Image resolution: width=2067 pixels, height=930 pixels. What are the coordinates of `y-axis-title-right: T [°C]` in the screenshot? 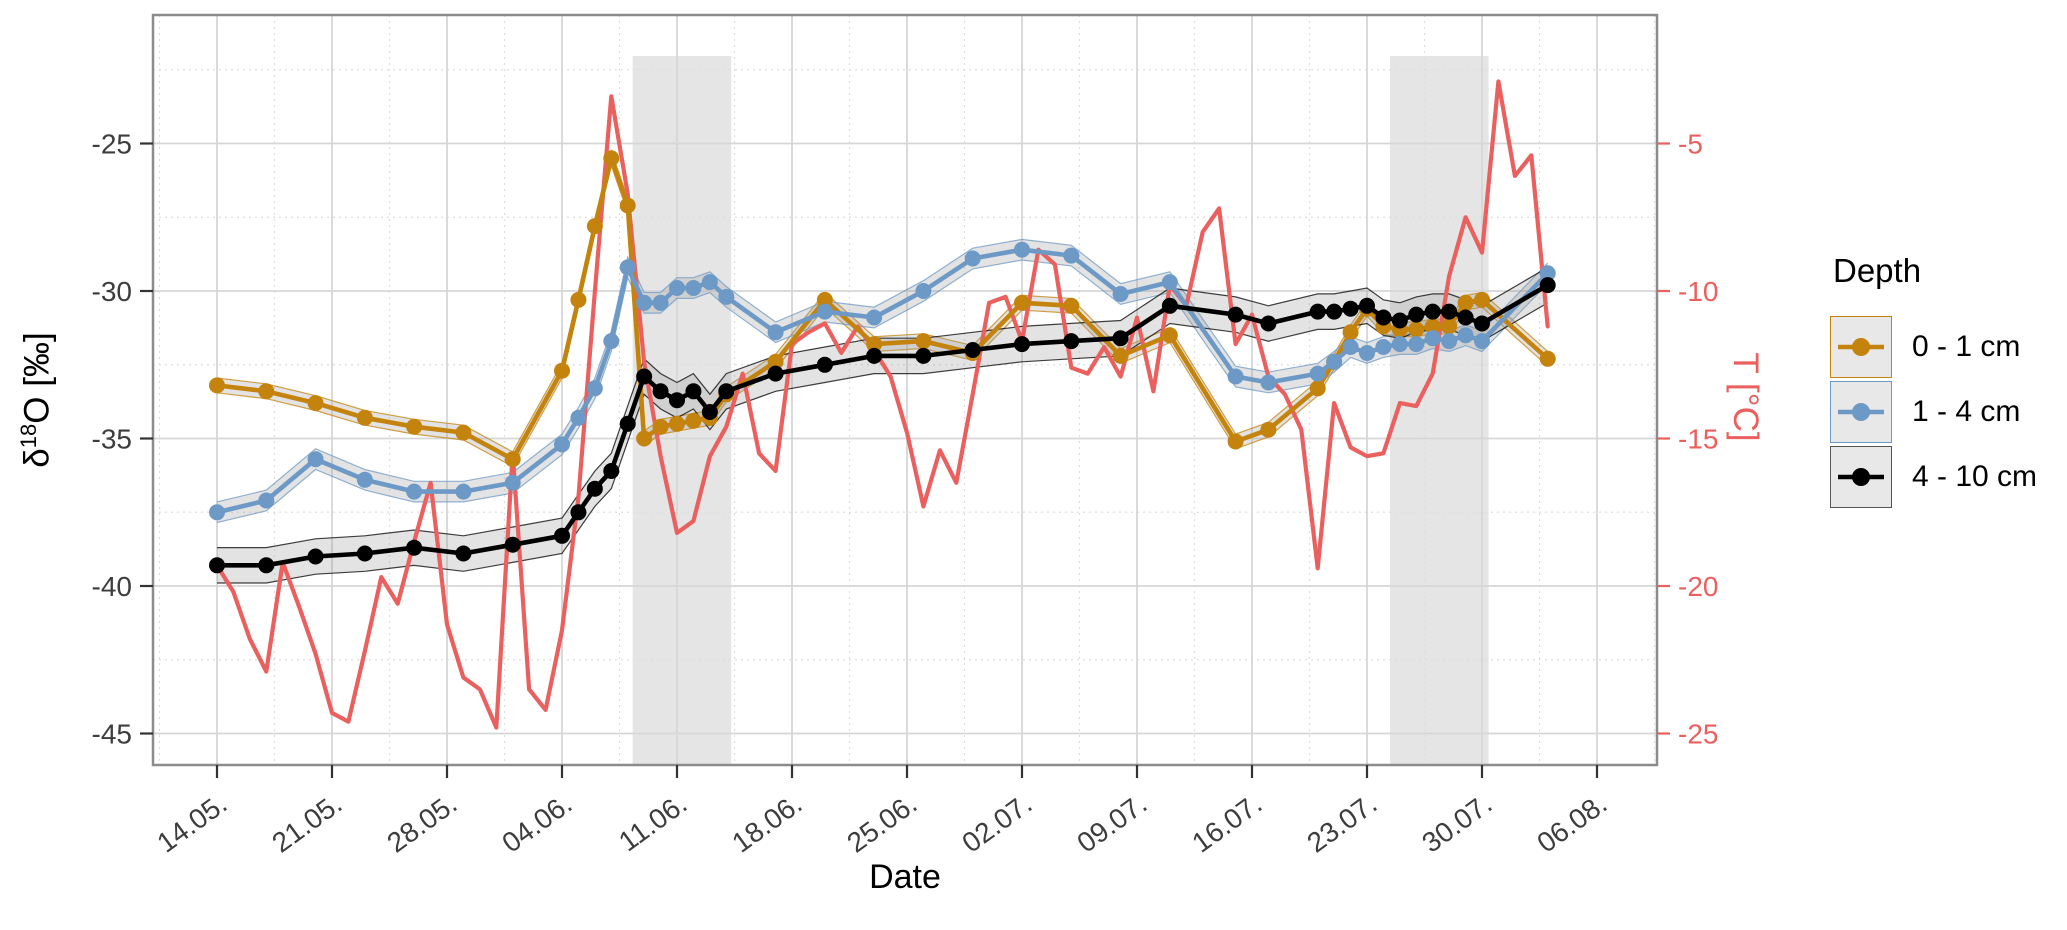 It's located at (1745, 397).